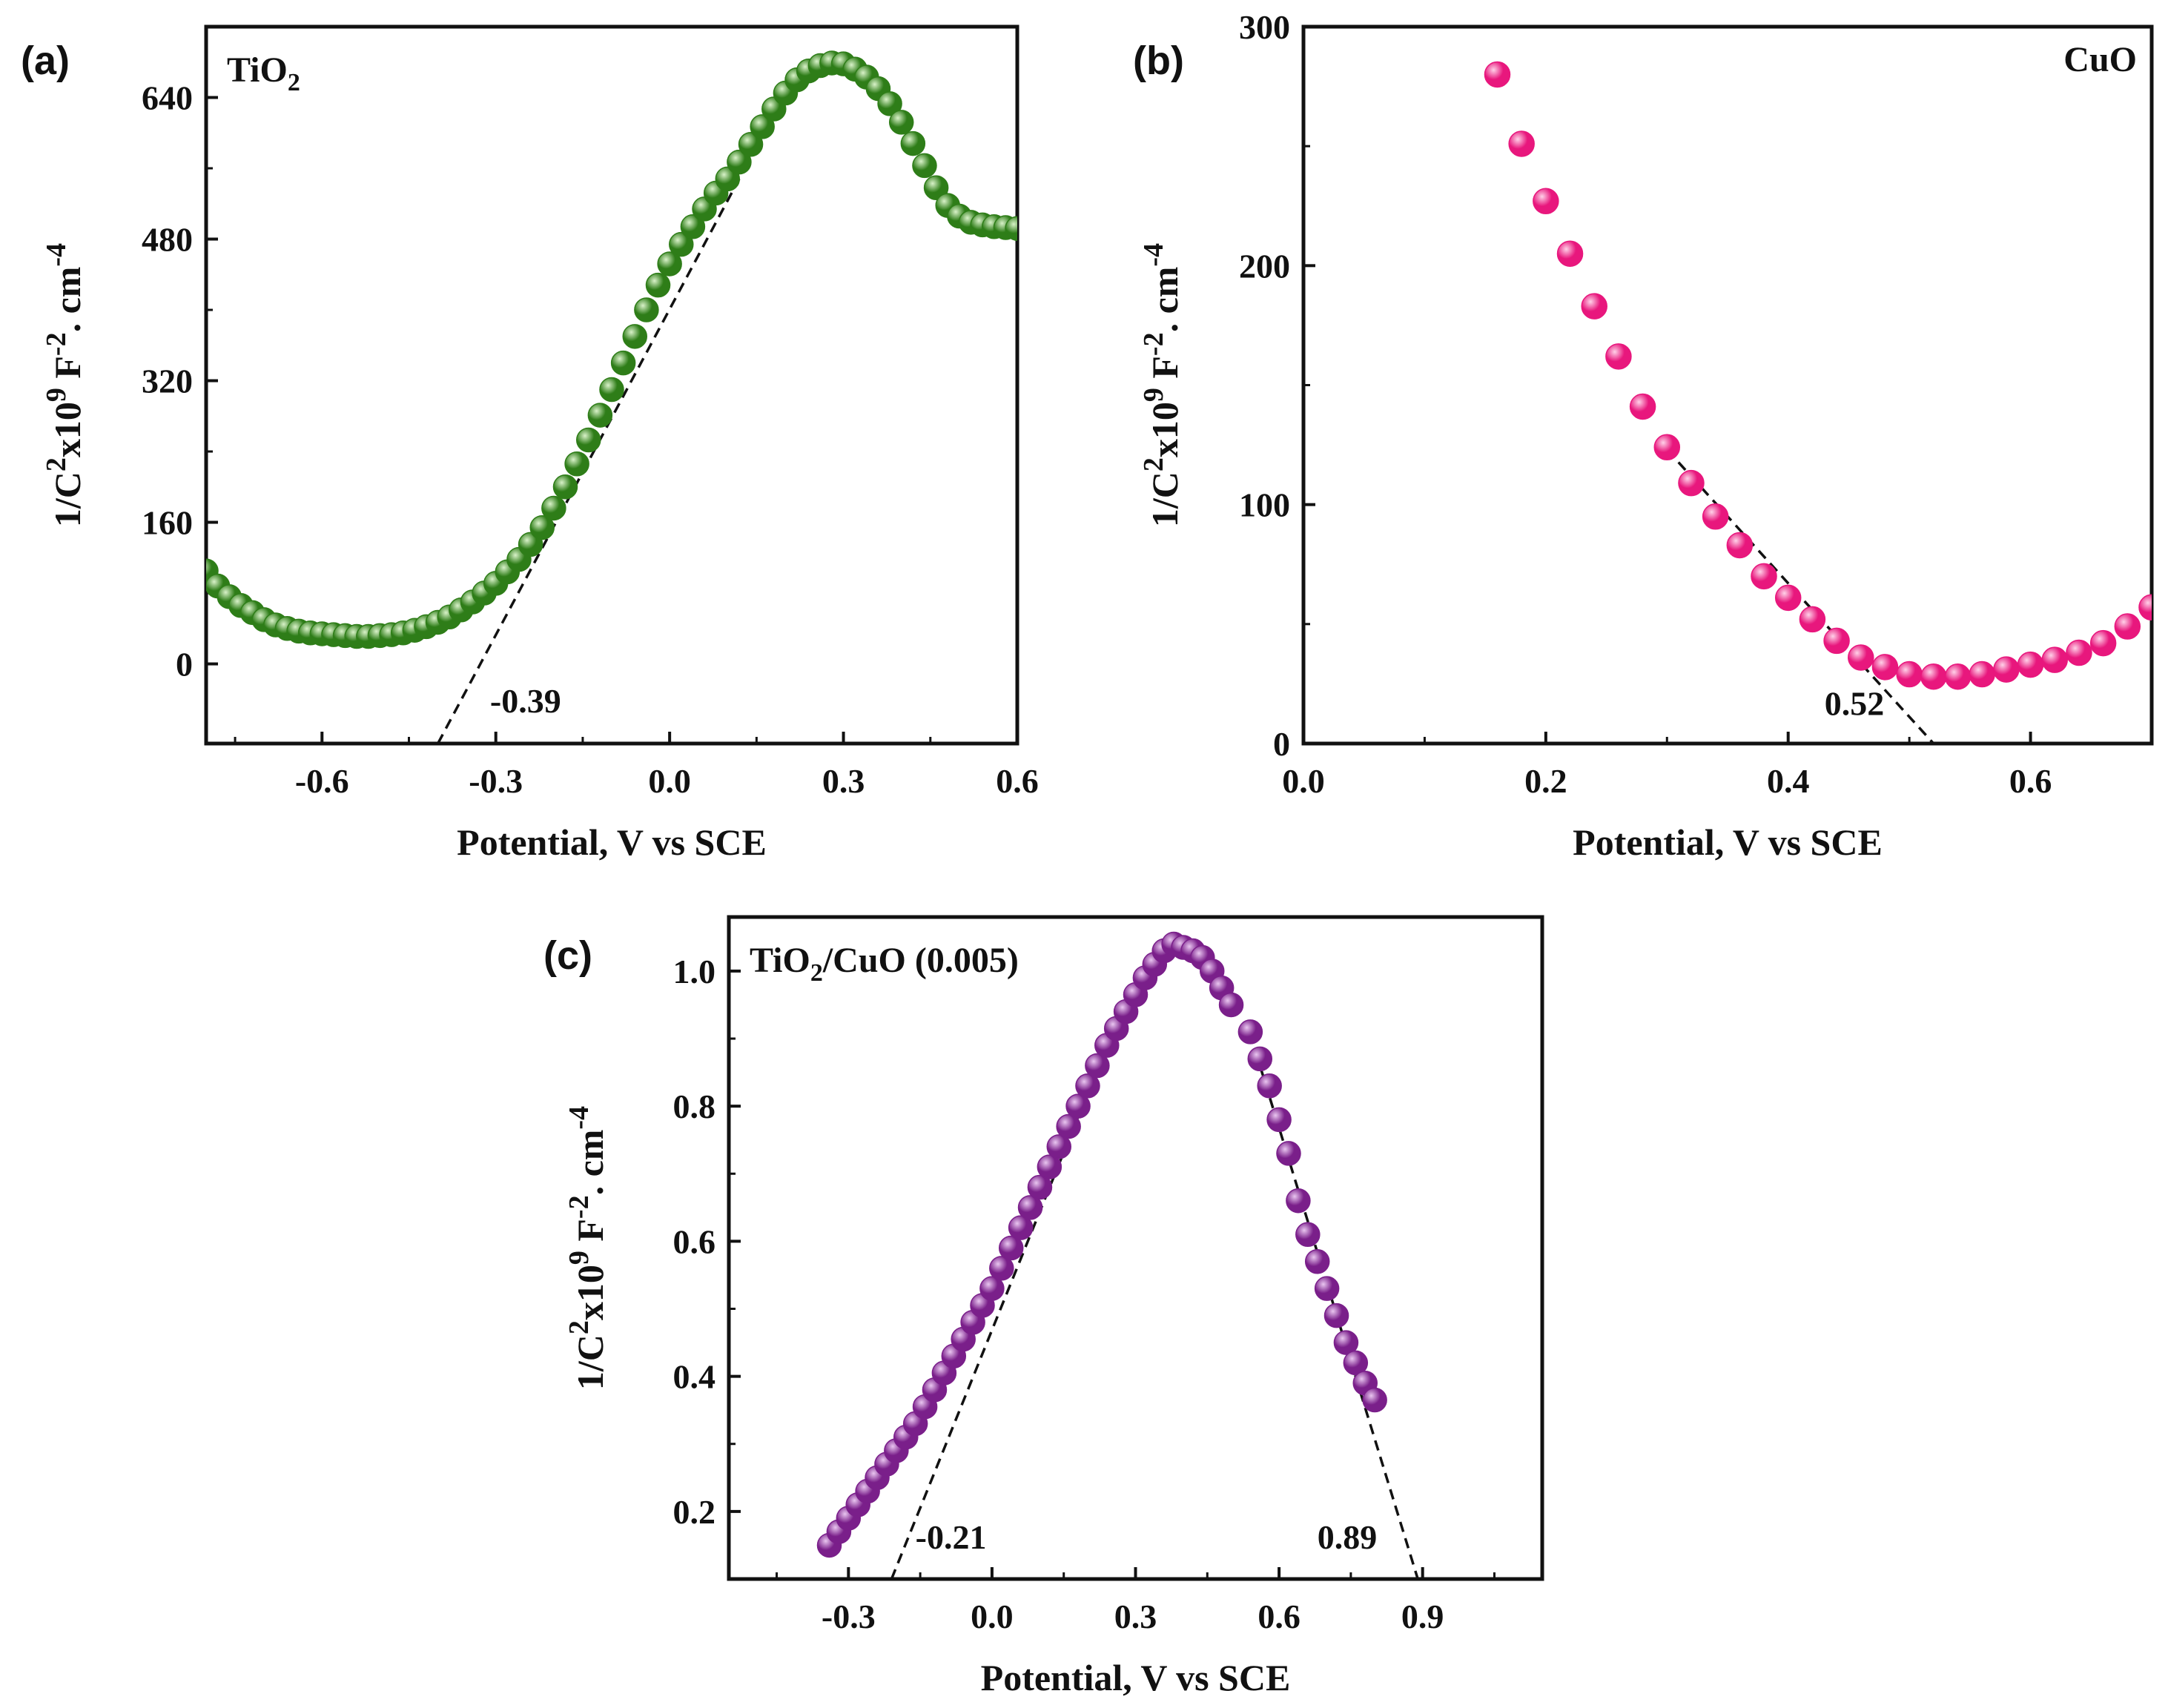 The image size is (2168, 1708). I want to click on sample-label: CuO, so click(2100, 59).